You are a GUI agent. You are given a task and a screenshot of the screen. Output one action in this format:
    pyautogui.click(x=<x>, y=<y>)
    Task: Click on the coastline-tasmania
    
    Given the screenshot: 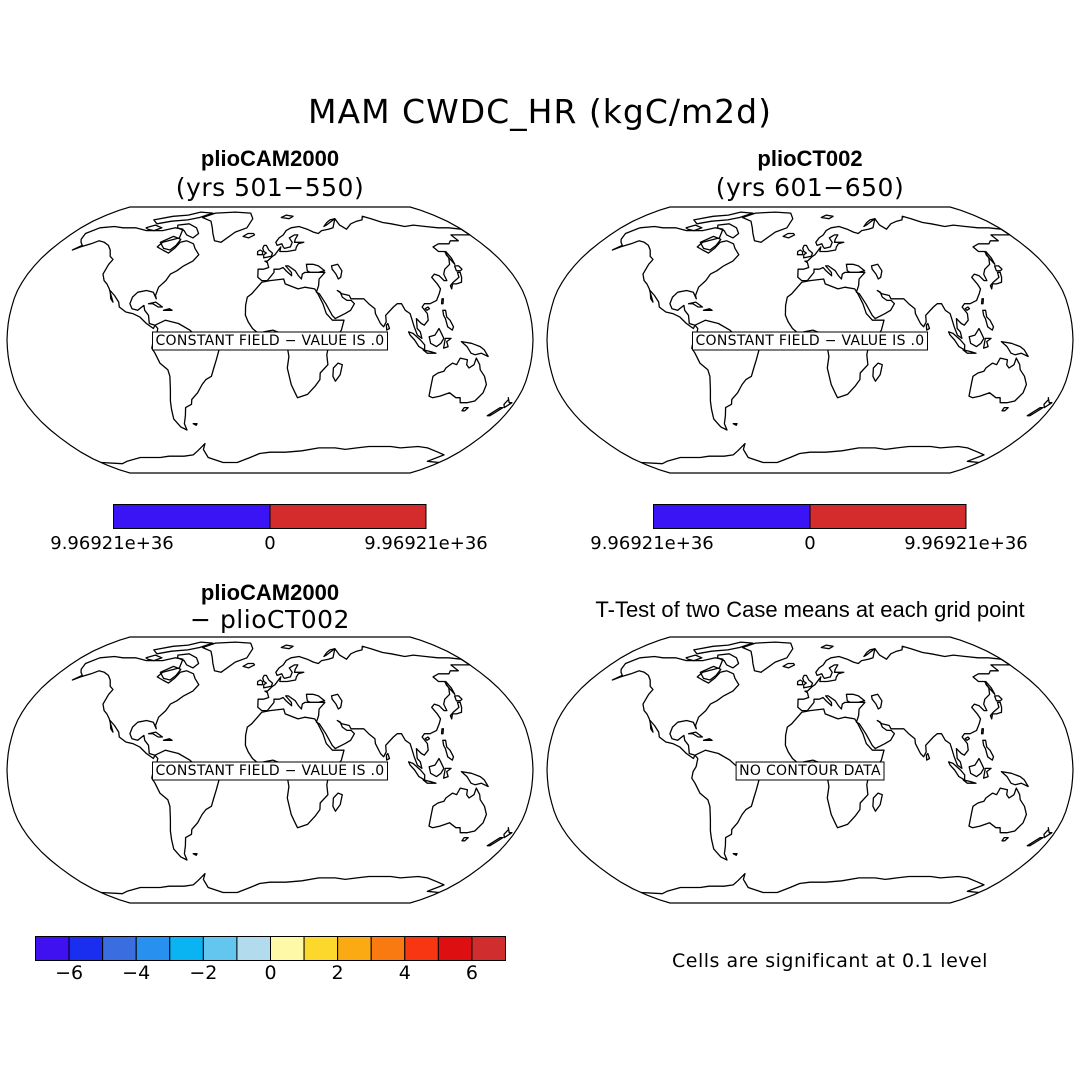 What is the action you would take?
    pyautogui.click(x=465, y=839)
    